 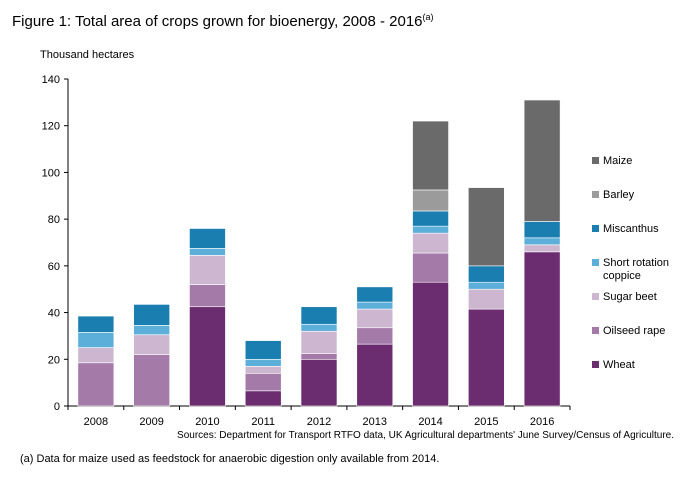 I want to click on bar-segment-sugar-beet-2015, so click(x=486, y=299).